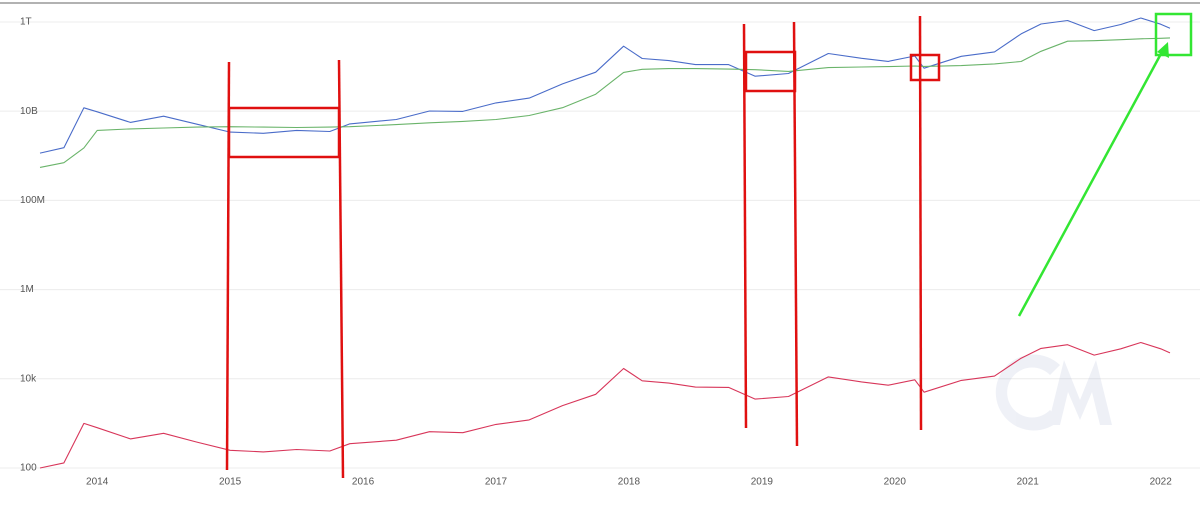 The width and height of the screenshot is (1200, 508). I want to click on x-tick-label: 2016, so click(363, 482).